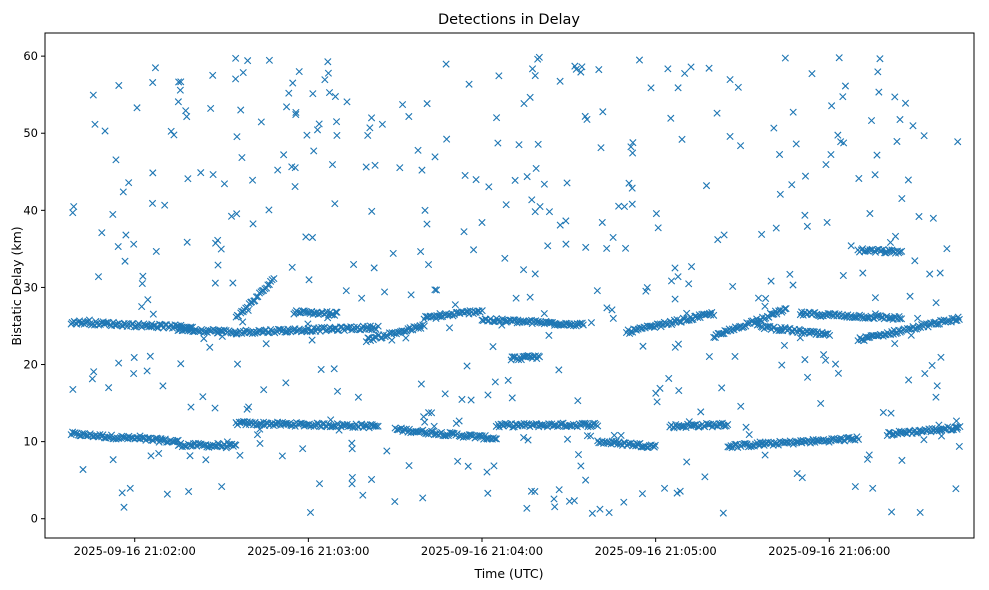 The height and width of the screenshot is (590, 989). What do you see at coordinates (30, 365) in the screenshot?
I see `y-tick-label: 20` at bounding box center [30, 365].